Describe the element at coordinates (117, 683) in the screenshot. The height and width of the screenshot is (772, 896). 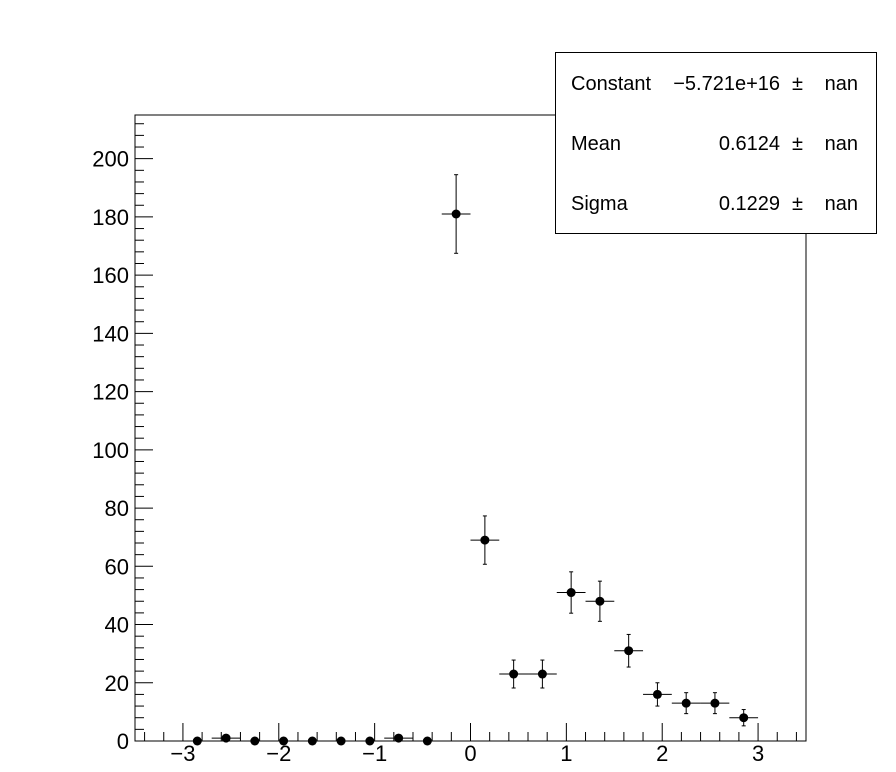
I see `y-tick-label: 20` at that location.